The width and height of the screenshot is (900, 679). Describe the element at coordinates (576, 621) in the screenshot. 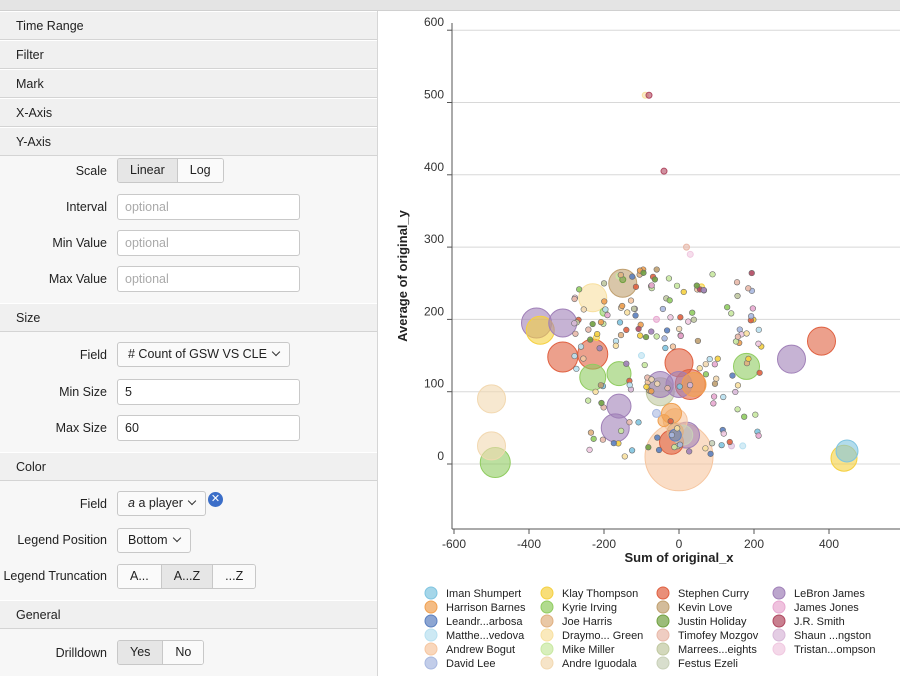

I see `legend-item: Joe Harris` at that location.